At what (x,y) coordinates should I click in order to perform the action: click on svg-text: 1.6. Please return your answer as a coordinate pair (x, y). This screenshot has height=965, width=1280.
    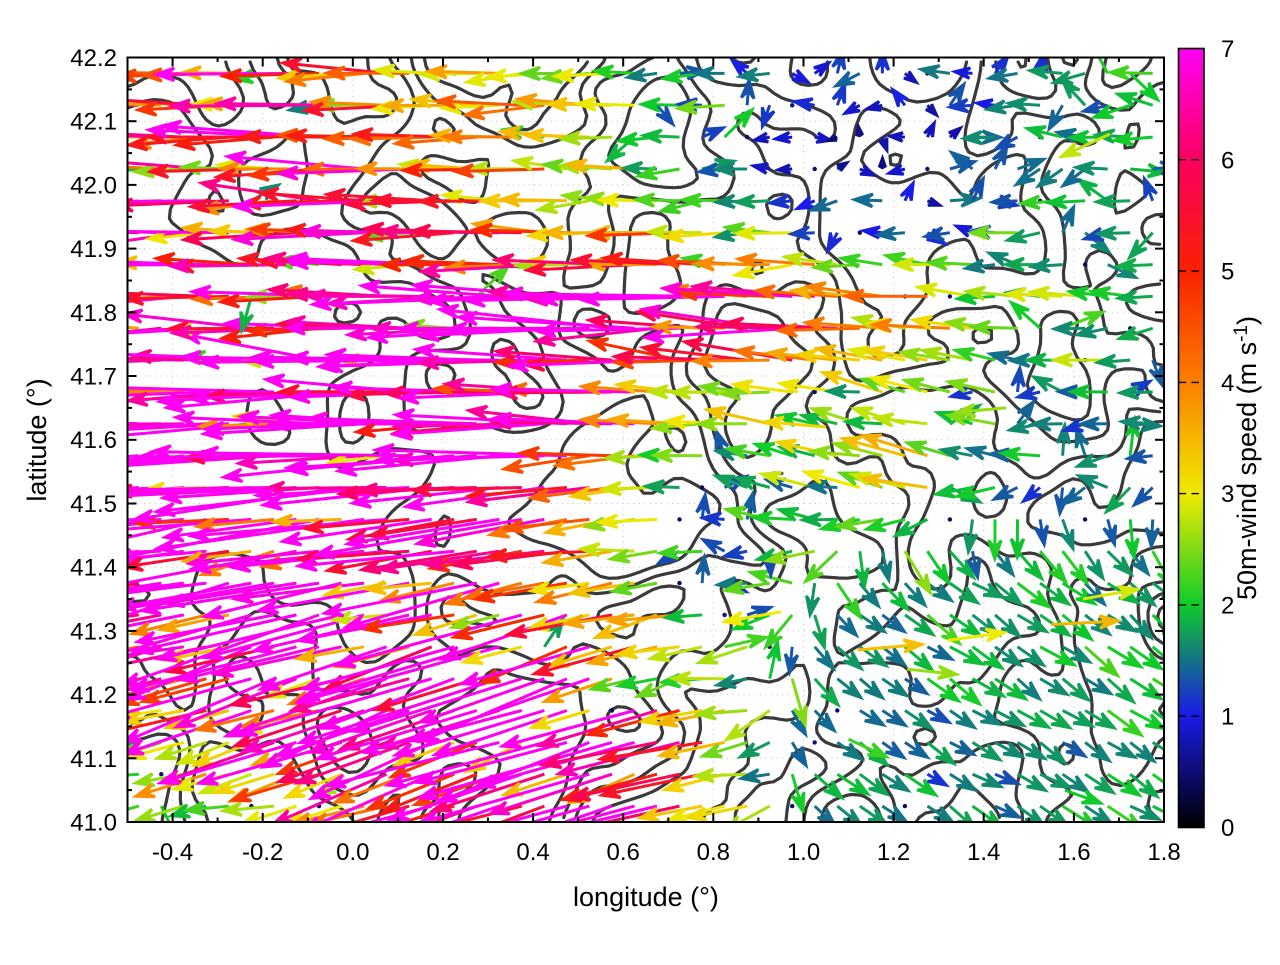
    Looking at the image, I should click on (1073, 852).